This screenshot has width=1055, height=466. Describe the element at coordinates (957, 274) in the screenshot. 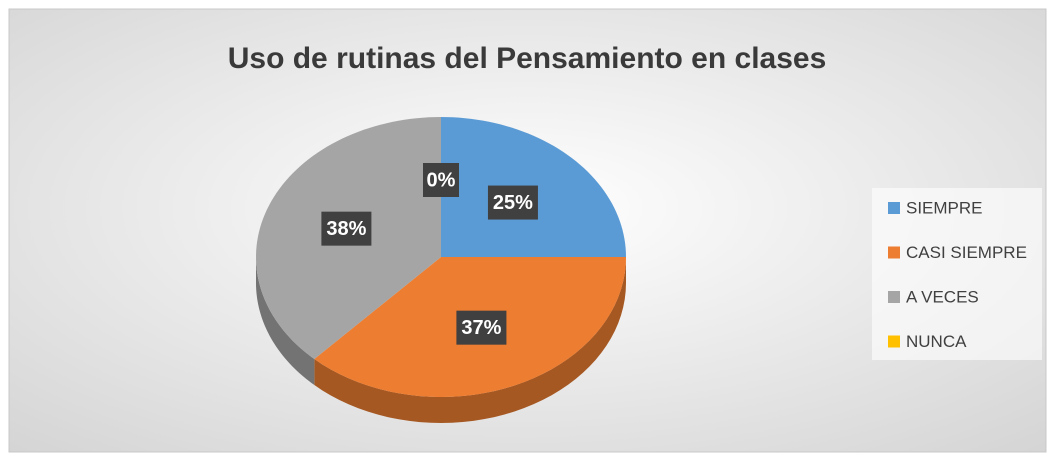

I see `legend-box` at that location.